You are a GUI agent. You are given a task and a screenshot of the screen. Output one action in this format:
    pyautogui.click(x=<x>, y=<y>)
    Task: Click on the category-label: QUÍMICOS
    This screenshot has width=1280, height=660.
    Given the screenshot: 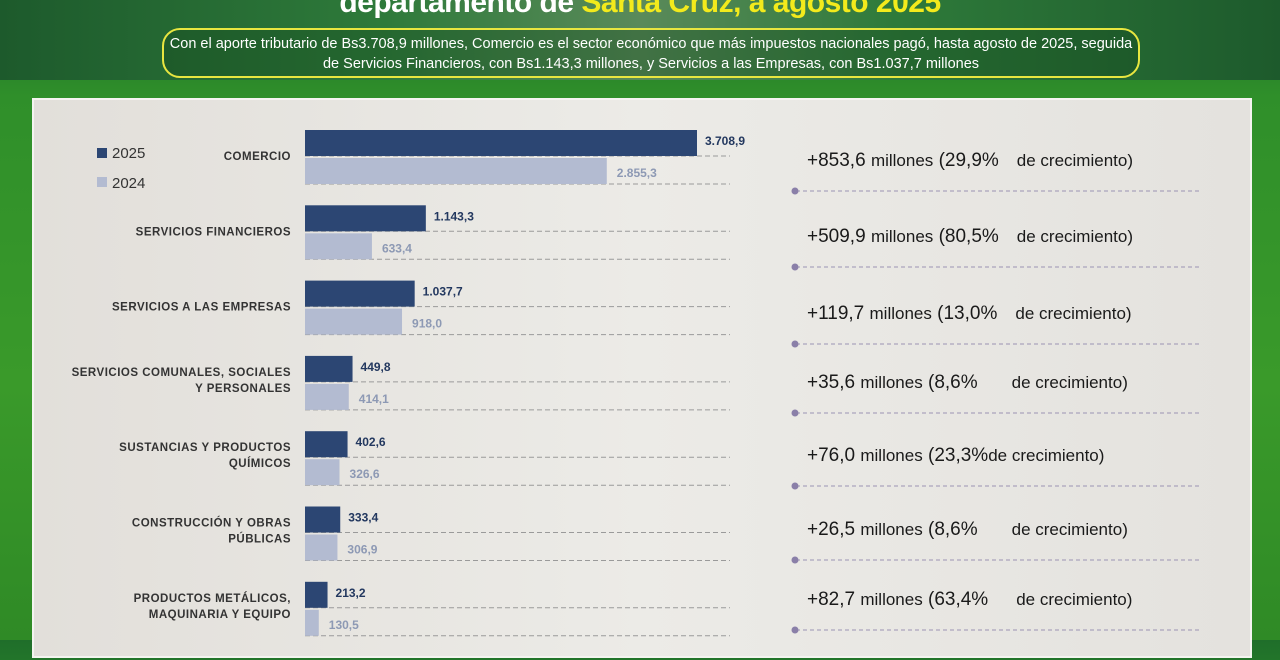 What is the action you would take?
    pyautogui.click(x=260, y=463)
    